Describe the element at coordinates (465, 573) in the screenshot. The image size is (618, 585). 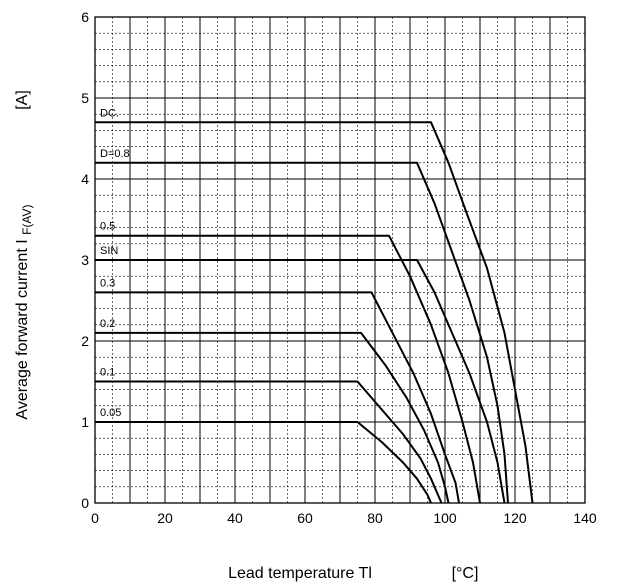
I see `x-axis-unit: [°C]` at that location.